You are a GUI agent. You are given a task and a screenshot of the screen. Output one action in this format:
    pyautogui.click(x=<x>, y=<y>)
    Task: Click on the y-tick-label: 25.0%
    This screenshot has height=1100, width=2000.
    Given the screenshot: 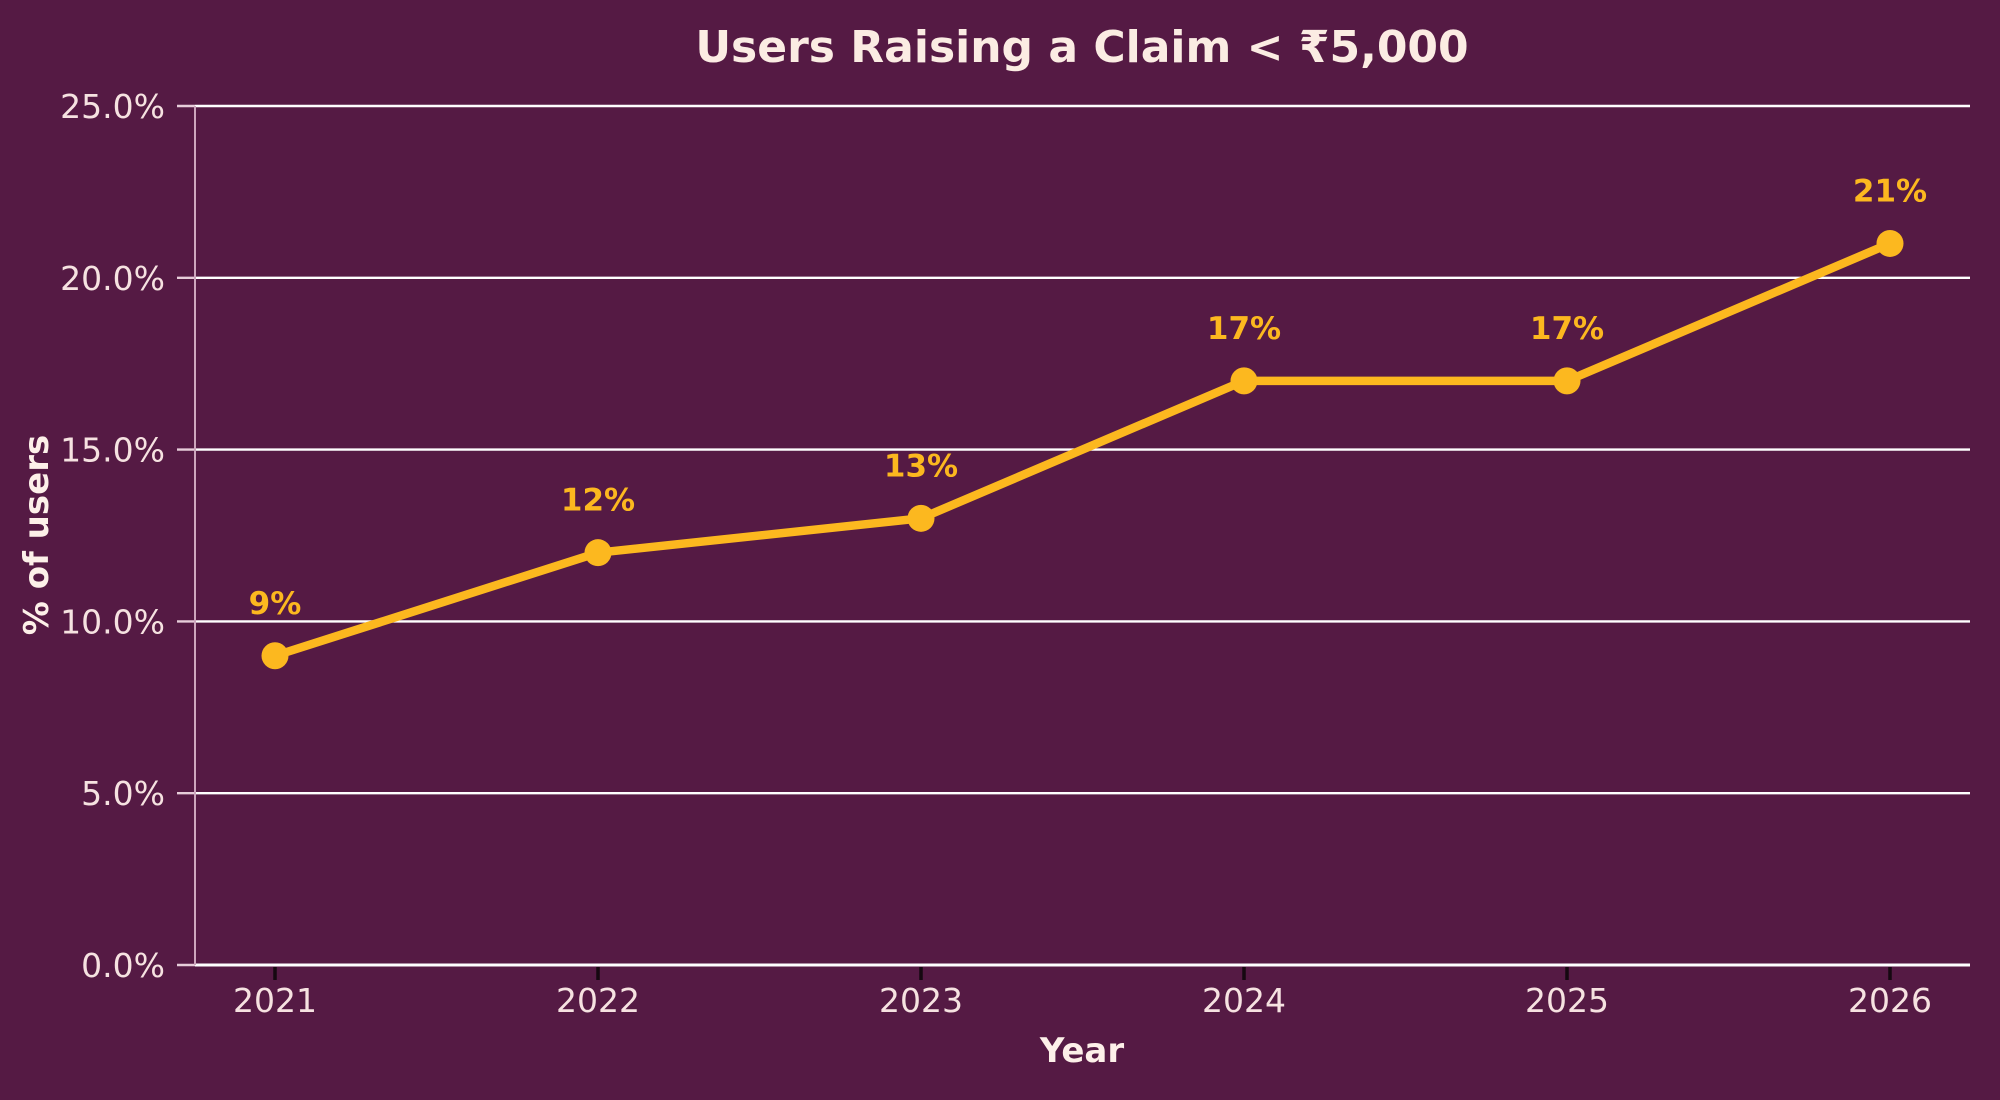 What is the action you would take?
    pyautogui.click(x=112, y=106)
    